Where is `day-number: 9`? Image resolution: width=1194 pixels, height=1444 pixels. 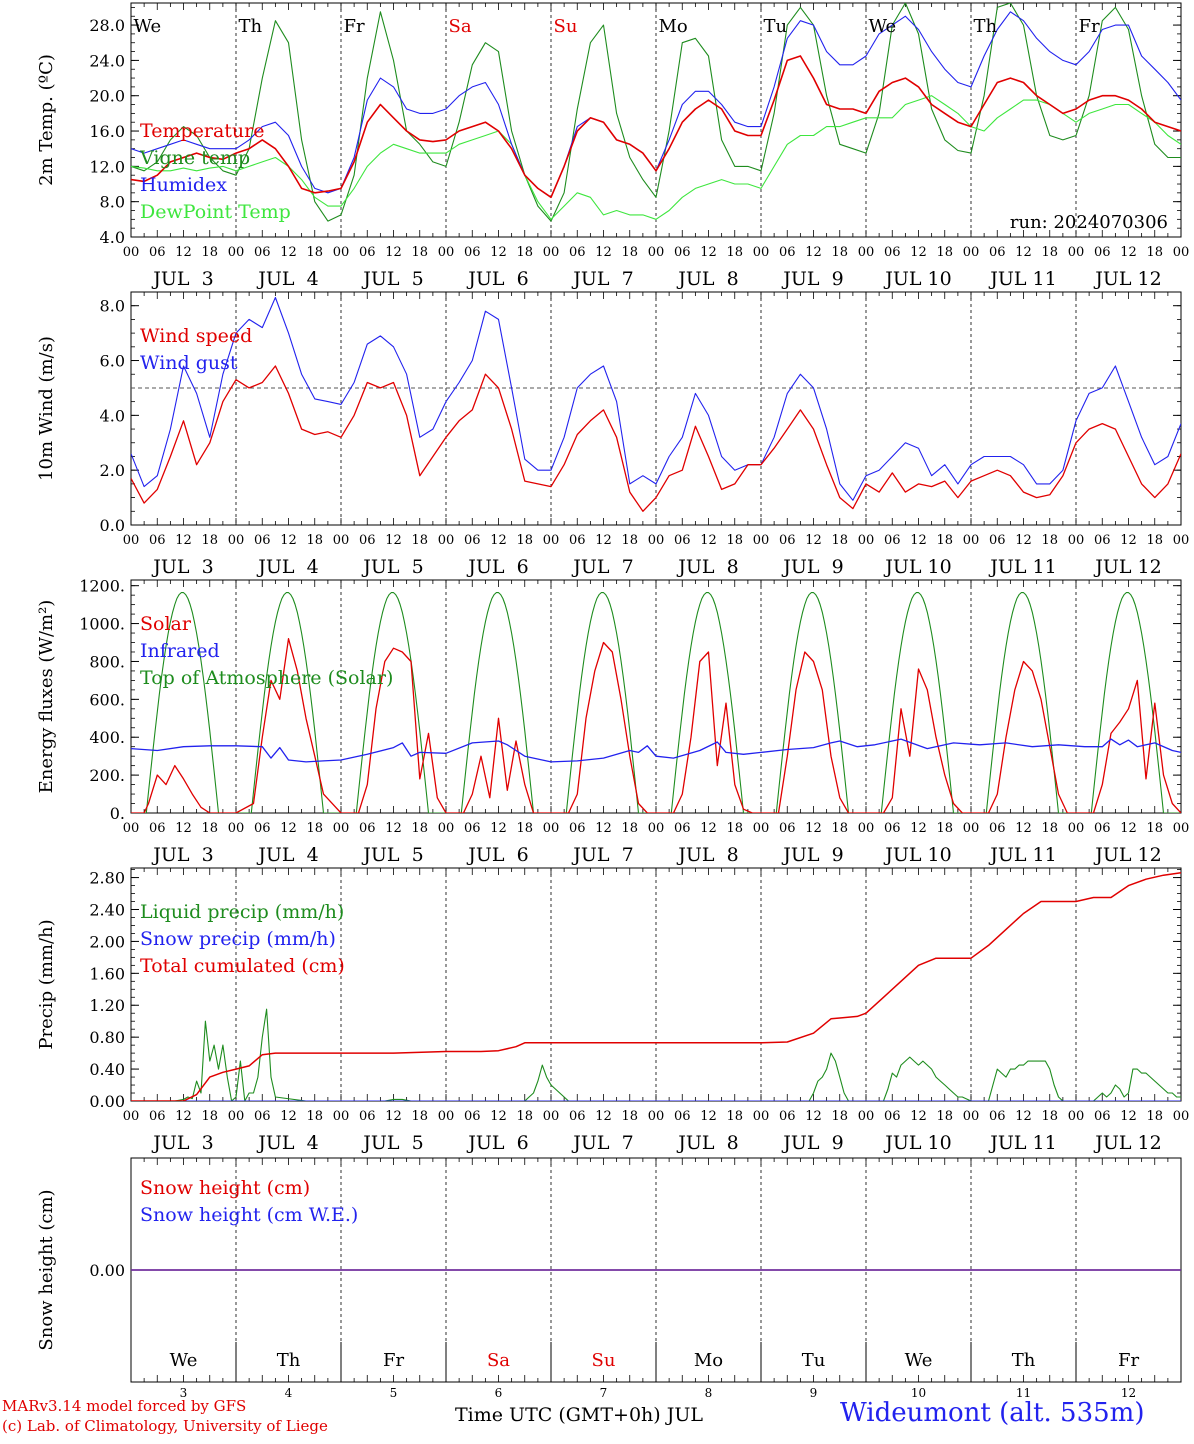
day-number: 9 is located at coordinates (814, 1393).